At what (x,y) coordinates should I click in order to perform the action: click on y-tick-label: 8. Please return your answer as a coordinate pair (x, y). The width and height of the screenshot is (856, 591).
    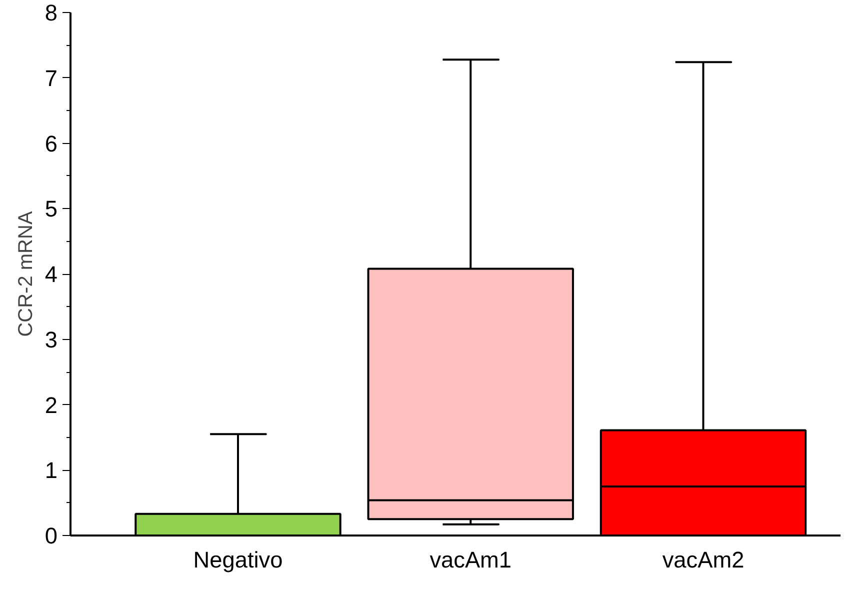
    Looking at the image, I should click on (51, 13).